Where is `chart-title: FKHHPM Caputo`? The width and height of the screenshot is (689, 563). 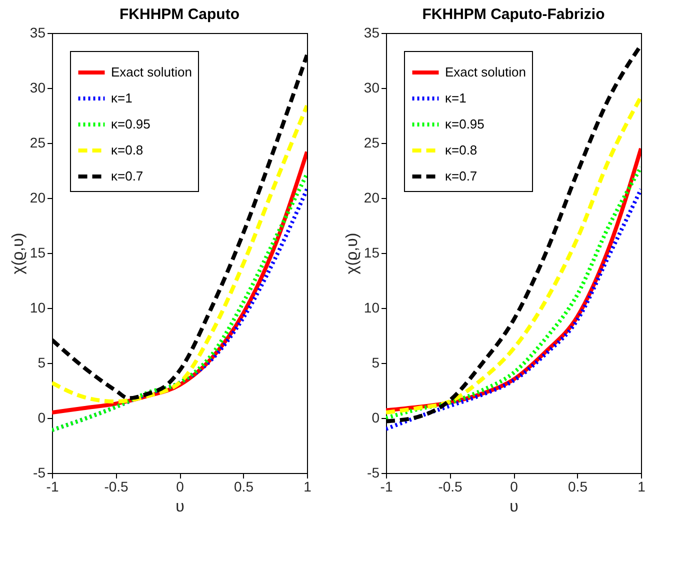
chart-title: FKHHPM Caputo is located at coordinates (180, 14).